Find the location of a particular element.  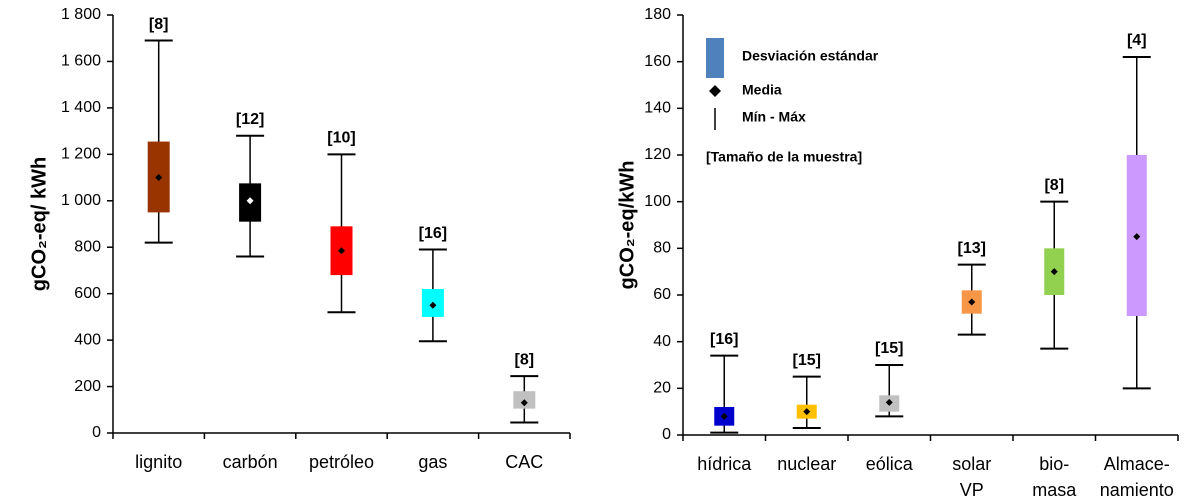

sample-size-label: [10] is located at coordinates (341, 138).